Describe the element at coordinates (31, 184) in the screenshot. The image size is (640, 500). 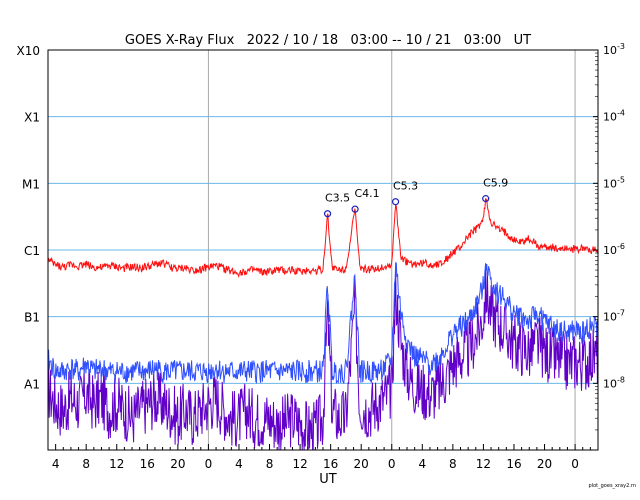
I see `class-label-m1: M1` at that location.